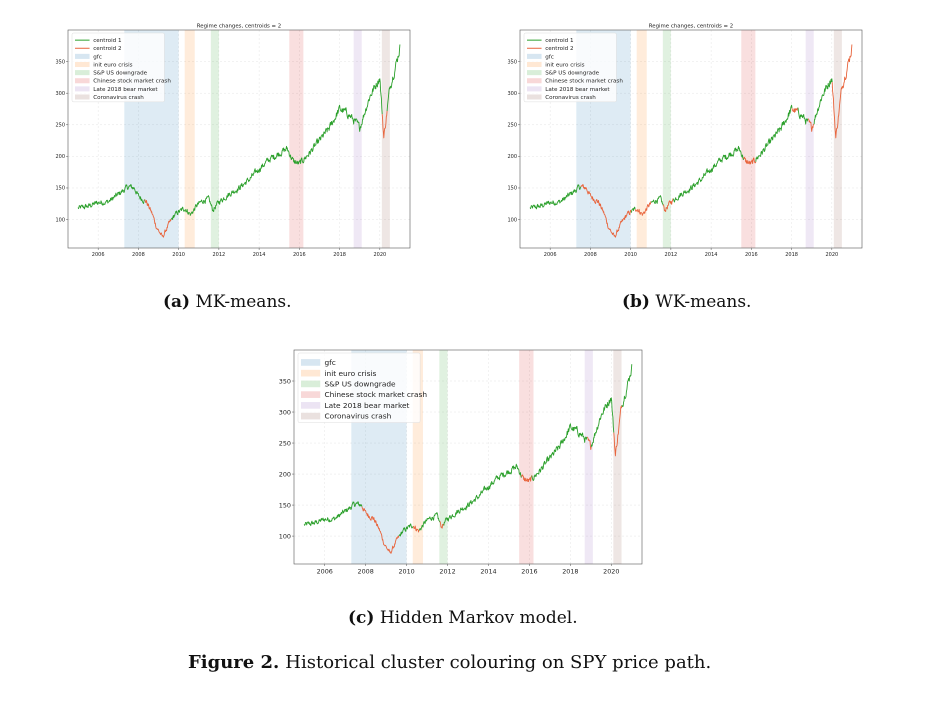 The width and height of the screenshot is (947, 703). What do you see at coordinates (711, 255) in the screenshot?
I see `x-tick-label: 2014` at bounding box center [711, 255].